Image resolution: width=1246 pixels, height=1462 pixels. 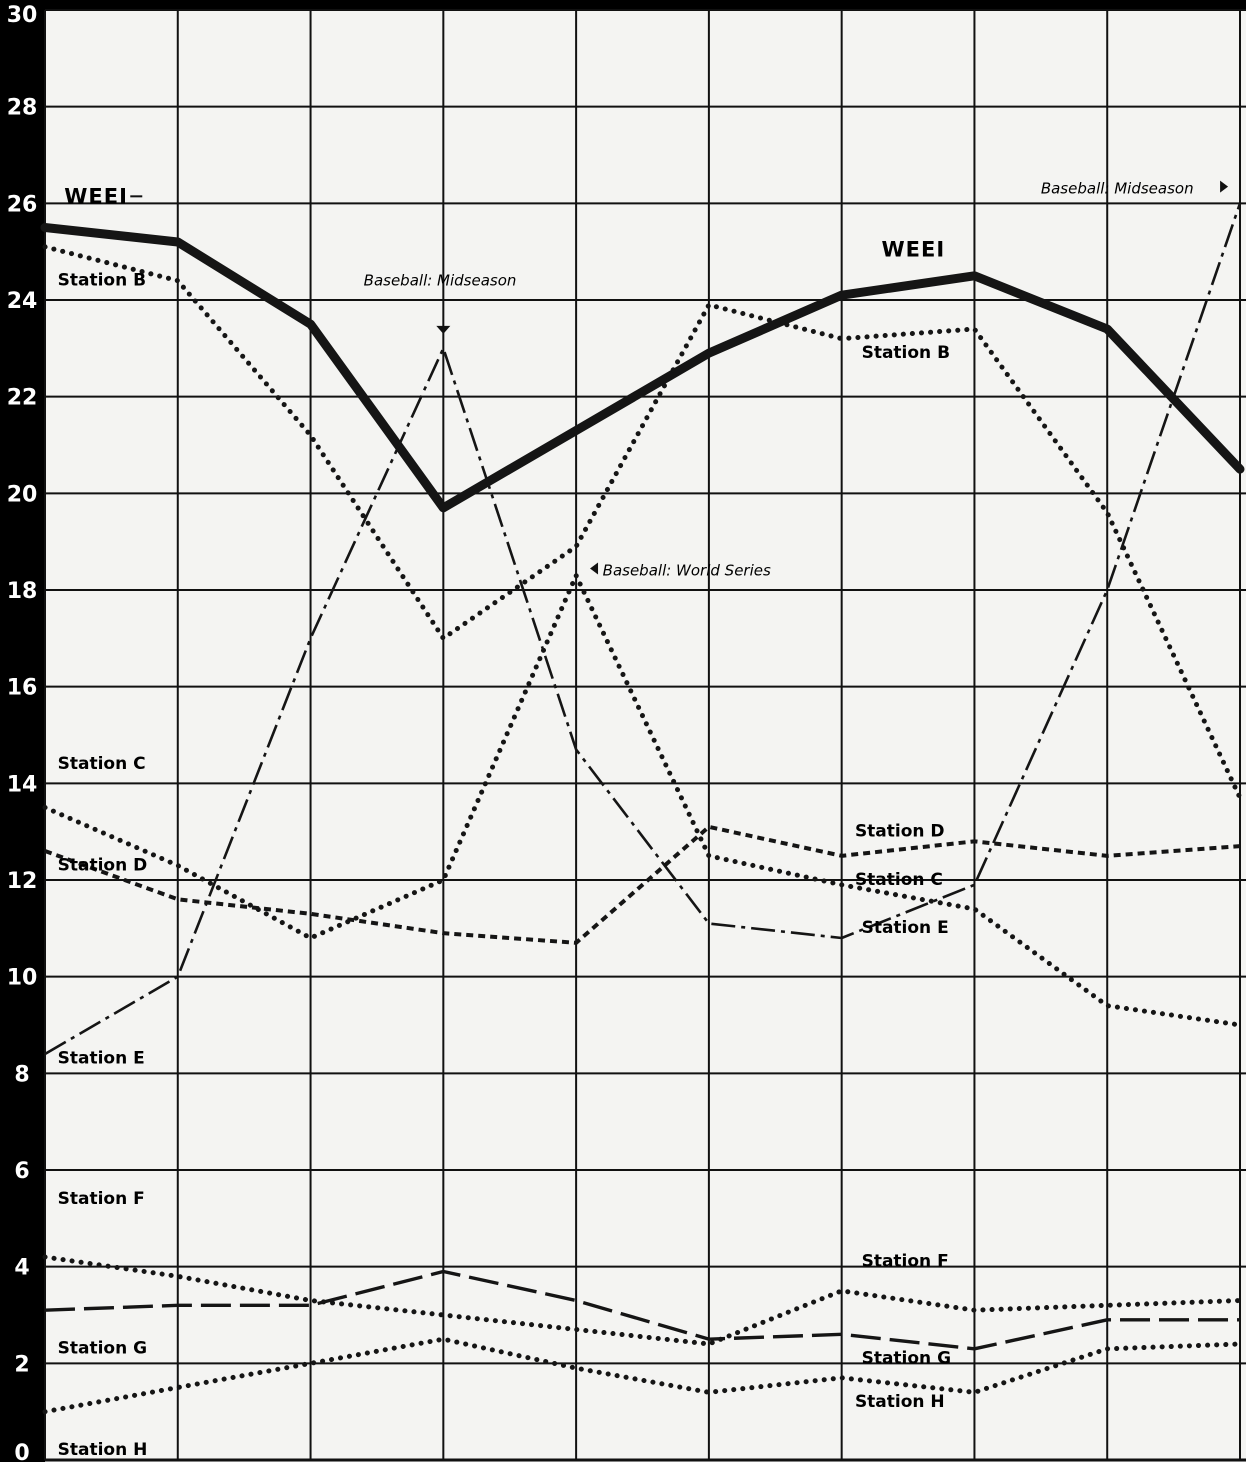 What do you see at coordinates (642, 884) in the screenshot?
I see `series-line-station-d` at bounding box center [642, 884].